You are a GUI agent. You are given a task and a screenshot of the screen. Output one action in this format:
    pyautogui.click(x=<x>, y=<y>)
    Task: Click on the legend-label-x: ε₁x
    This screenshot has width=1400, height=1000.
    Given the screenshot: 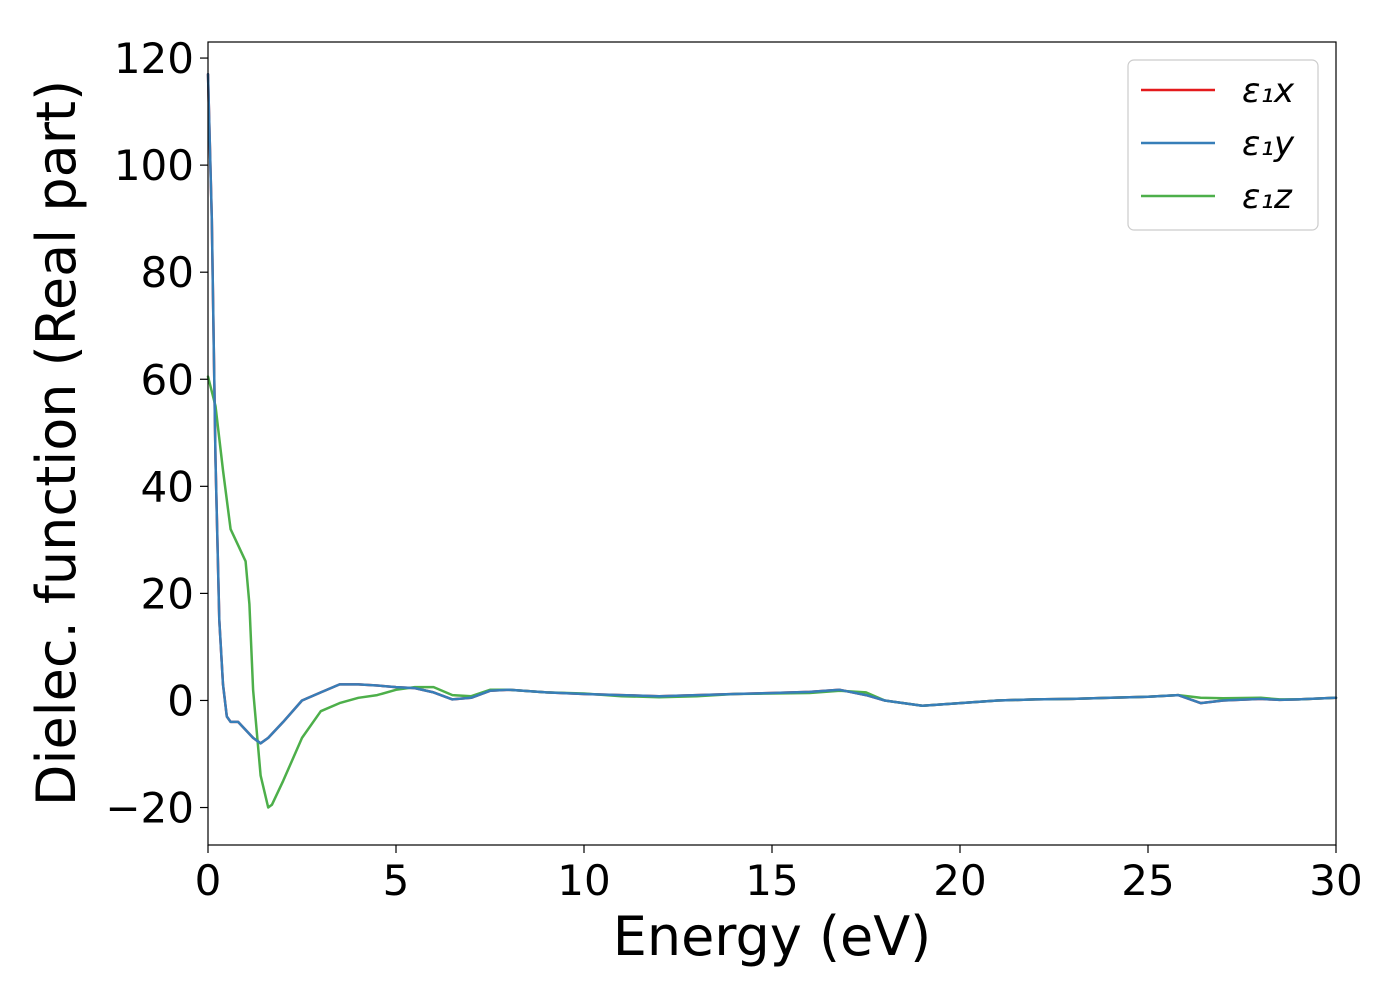 What is the action you would take?
    pyautogui.click(x=1268, y=91)
    